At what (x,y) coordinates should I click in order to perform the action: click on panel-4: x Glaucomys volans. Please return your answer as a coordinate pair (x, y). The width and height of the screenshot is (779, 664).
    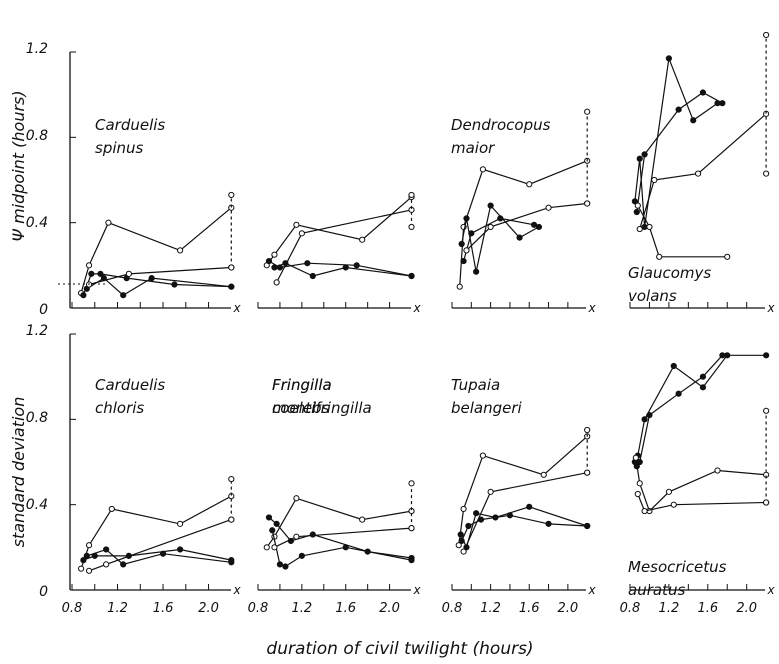
    Looking at the image, I should click on (701, 173).